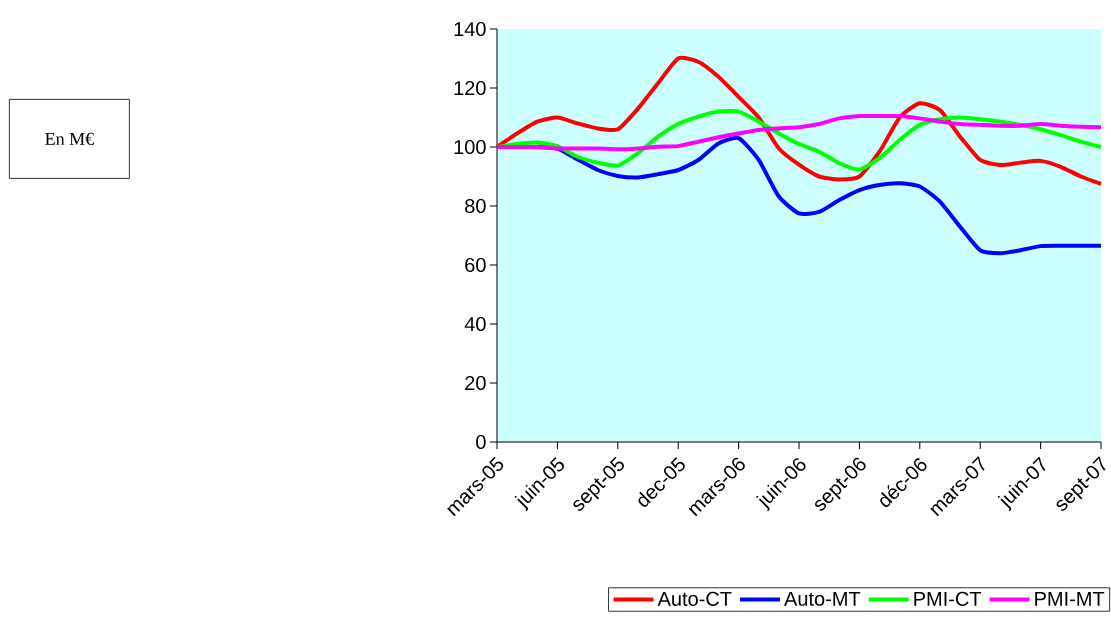  I want to click on y-tick-label: 140, so click(470, 29).